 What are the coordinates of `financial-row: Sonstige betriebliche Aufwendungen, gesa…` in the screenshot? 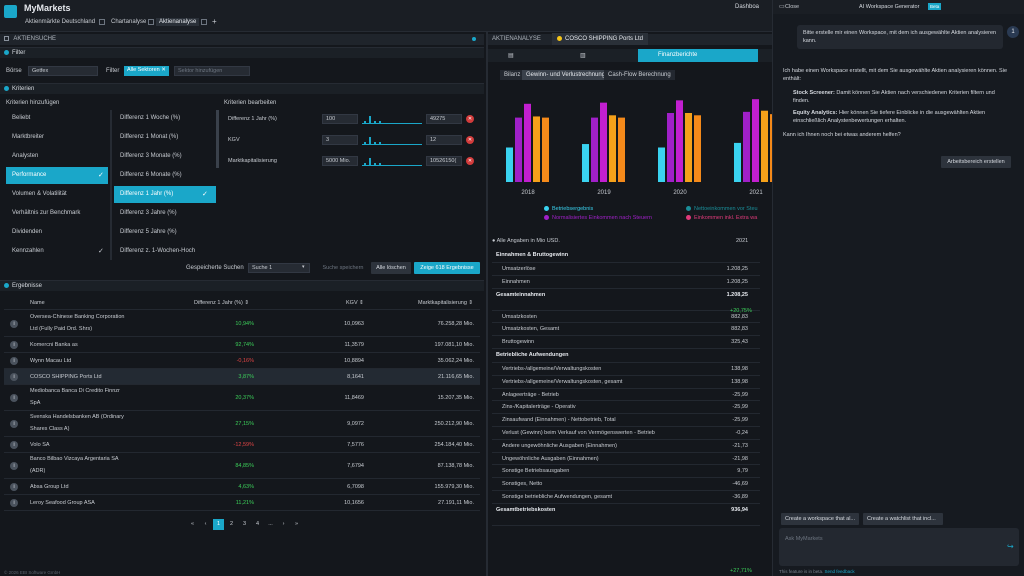 It's located at (626, 497).